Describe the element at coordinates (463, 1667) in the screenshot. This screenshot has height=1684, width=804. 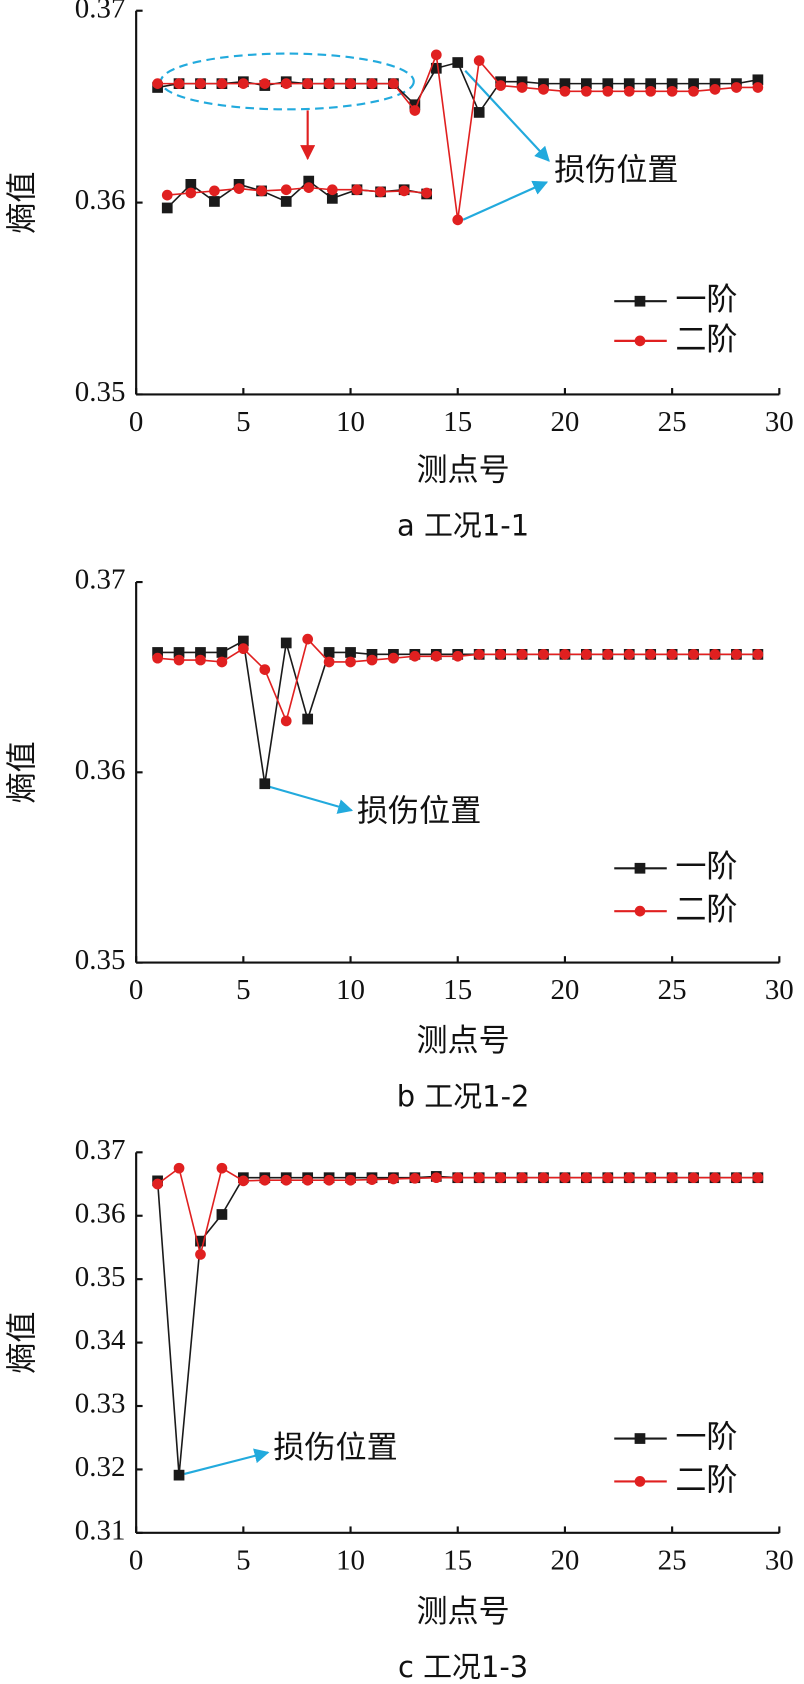
I see `caption: c 工况1-3` at that location.